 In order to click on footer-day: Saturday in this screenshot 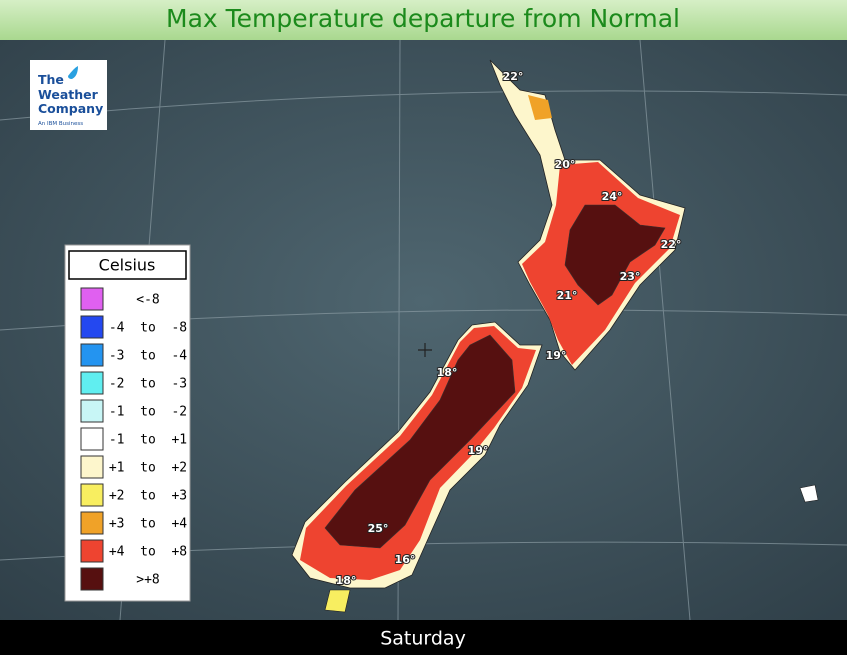, I will do `click(423, 639)`.